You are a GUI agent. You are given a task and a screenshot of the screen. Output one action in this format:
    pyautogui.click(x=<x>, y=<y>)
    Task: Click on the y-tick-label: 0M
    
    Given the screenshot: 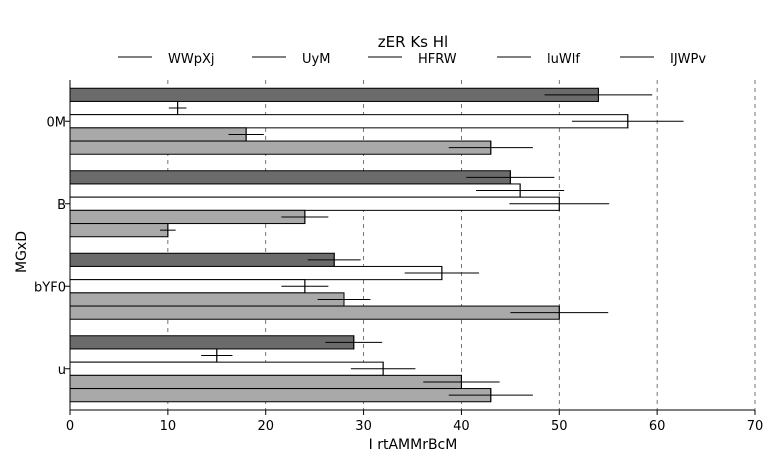 What is the action you would take?
    pyautogui.click(x=57, y=122)
    